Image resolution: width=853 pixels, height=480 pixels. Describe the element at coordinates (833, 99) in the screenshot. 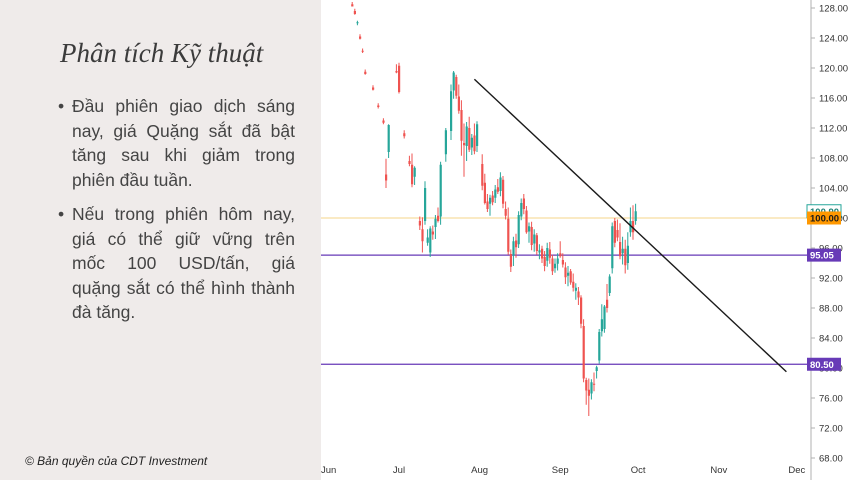

I see `y-tick-label: 116.00` at that location.